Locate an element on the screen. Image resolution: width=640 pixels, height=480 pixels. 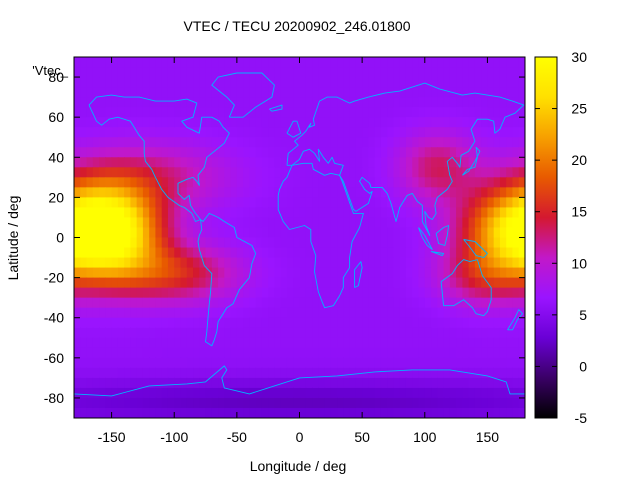
x-tick-label: 50 is located at coordinates (362, 437).